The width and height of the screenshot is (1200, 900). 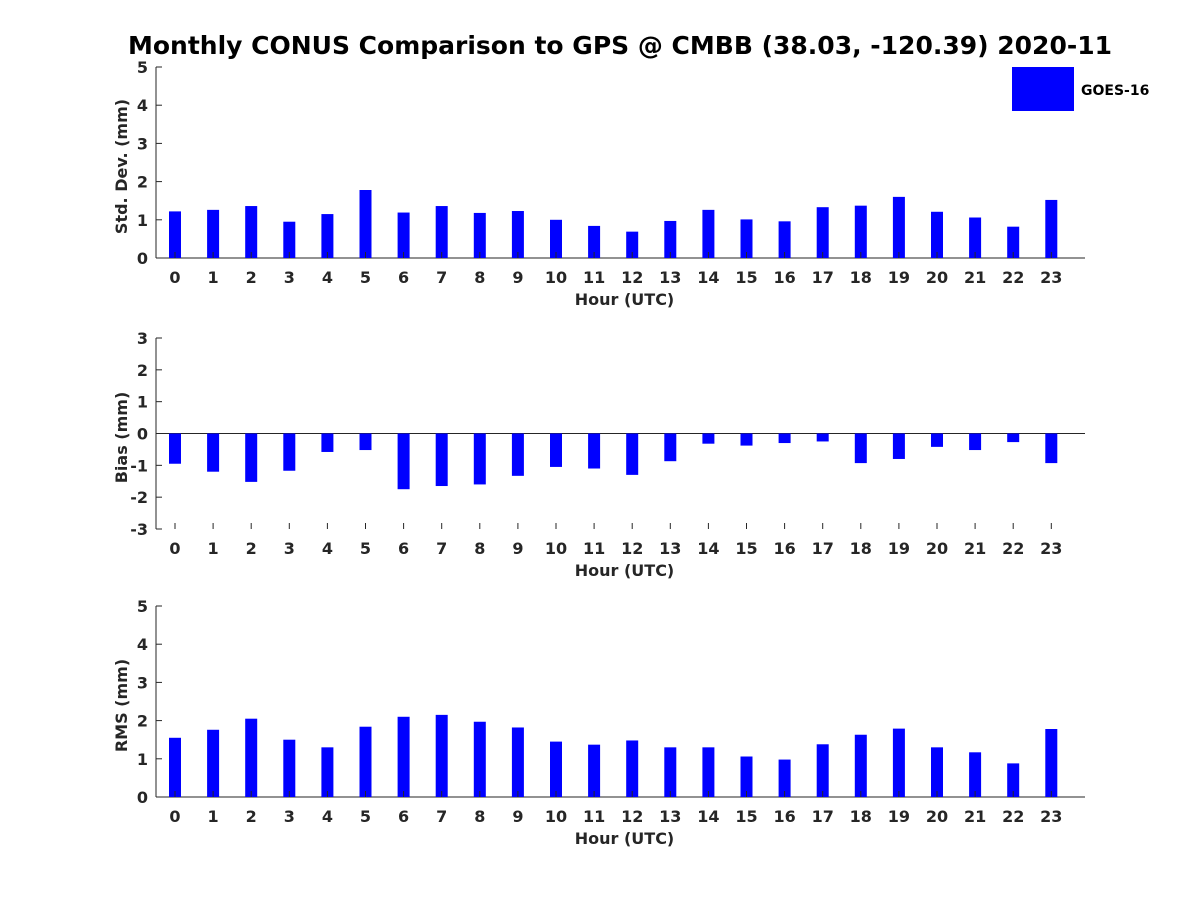 What do you see at coordinates (670, 816) in the screenshot?
I see `x-tick-label: 13` at bounding box center [670, 816].